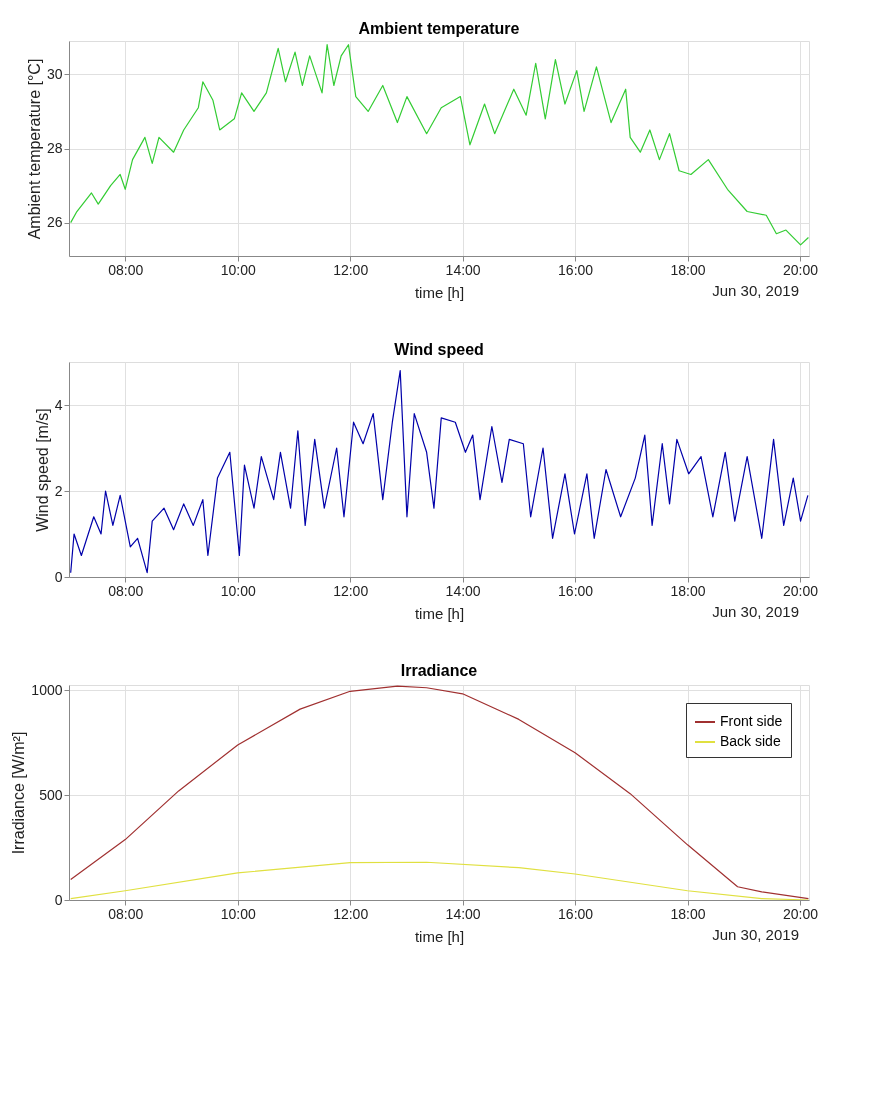  Describe the element at coordinates (751, 721) in the screenshot. I see `legend-label: Front side` at that location.